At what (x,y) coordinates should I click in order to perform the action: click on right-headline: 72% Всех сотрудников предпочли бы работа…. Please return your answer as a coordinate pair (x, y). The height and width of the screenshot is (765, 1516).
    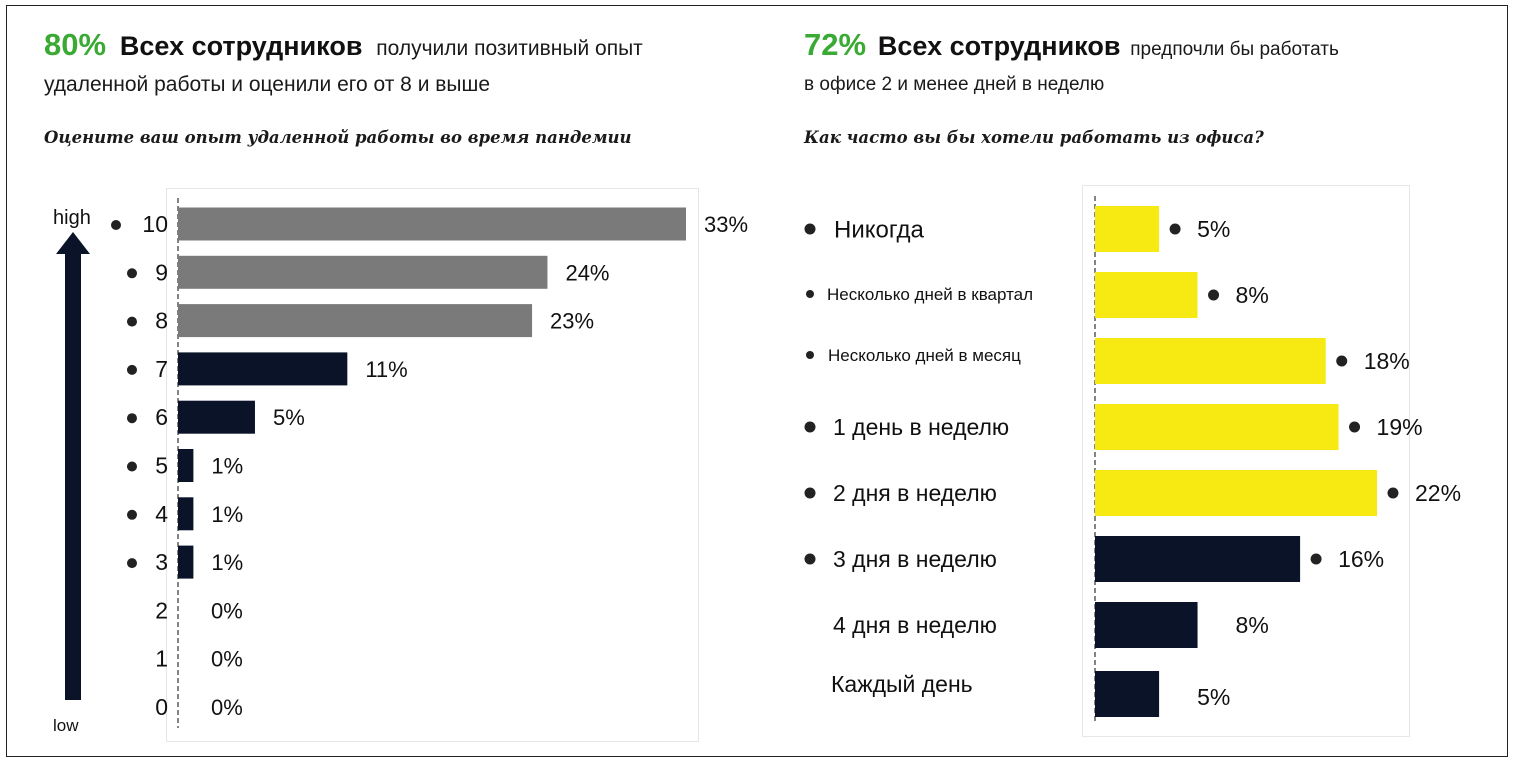
    Looking at the image, I should click on (1071, 47).